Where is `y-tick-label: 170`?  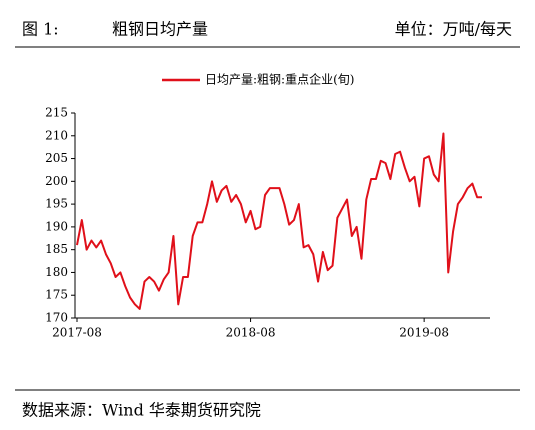 y-tick-label: 170 is located at coordinates (56, 318).